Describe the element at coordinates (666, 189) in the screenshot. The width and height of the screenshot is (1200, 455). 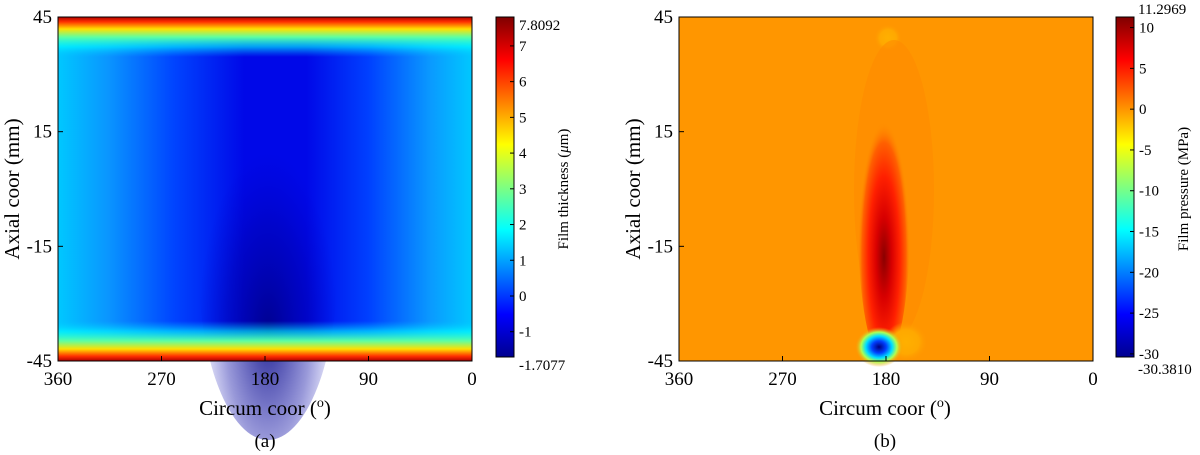
I see `y-ticks-b: 45 15 -15 -45` at that location.